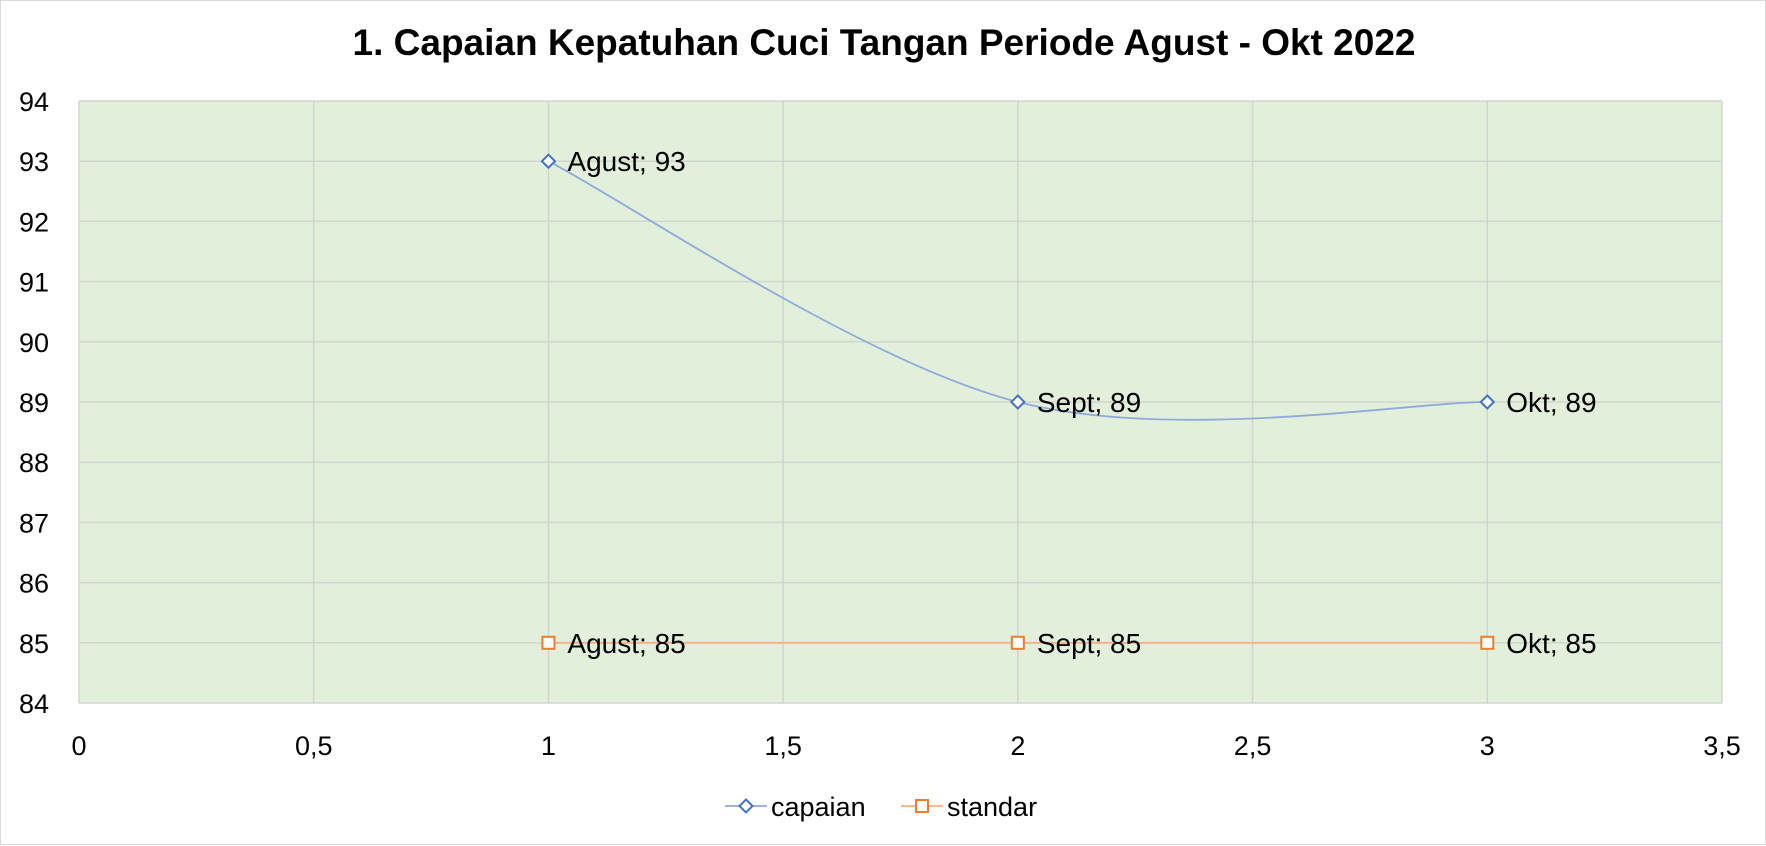 The width and height of the screenshot is (1766, 846). What do you see at coordinates (626, 161) in the screenshot?
I see `data-label-capaian: Agust; 93` at bounding box center [626, 161].